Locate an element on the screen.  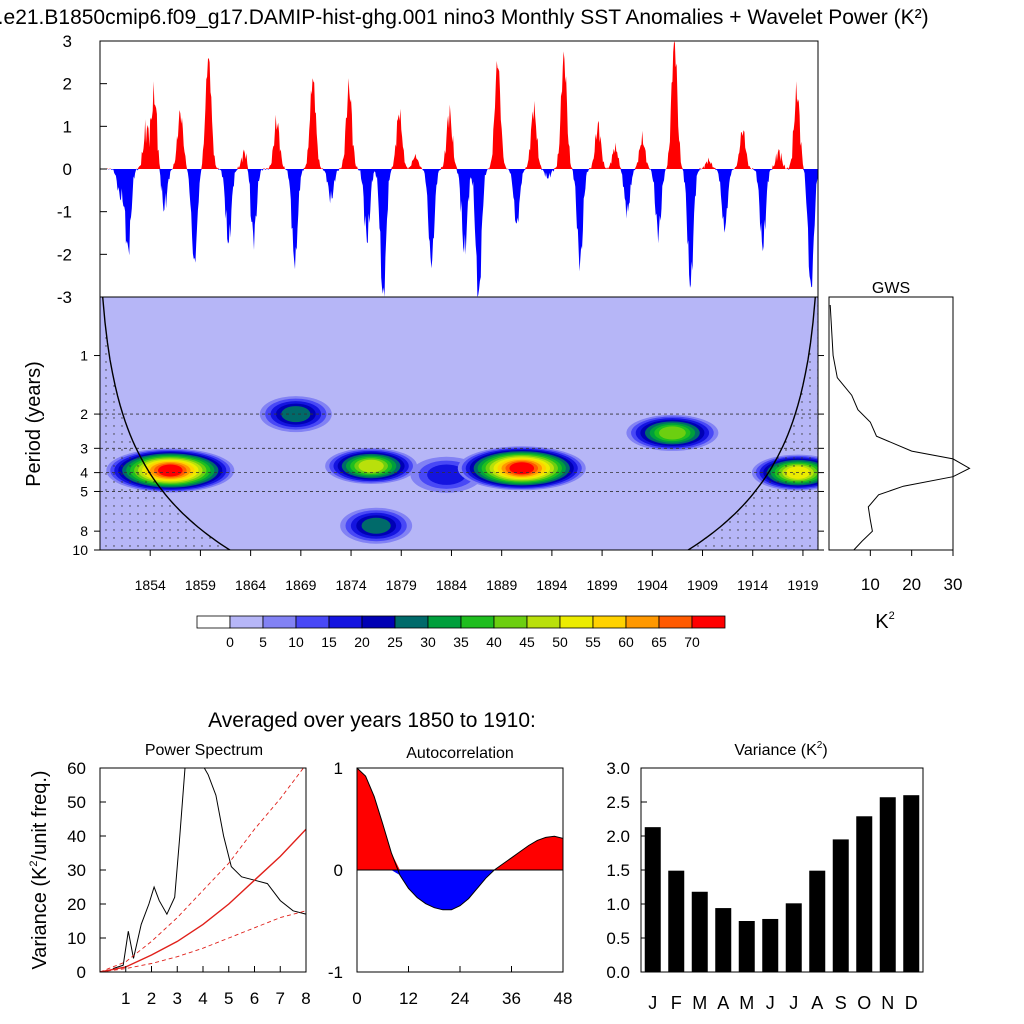
wavelet-ytick-label: 8 is located at coordinates (84, 531).